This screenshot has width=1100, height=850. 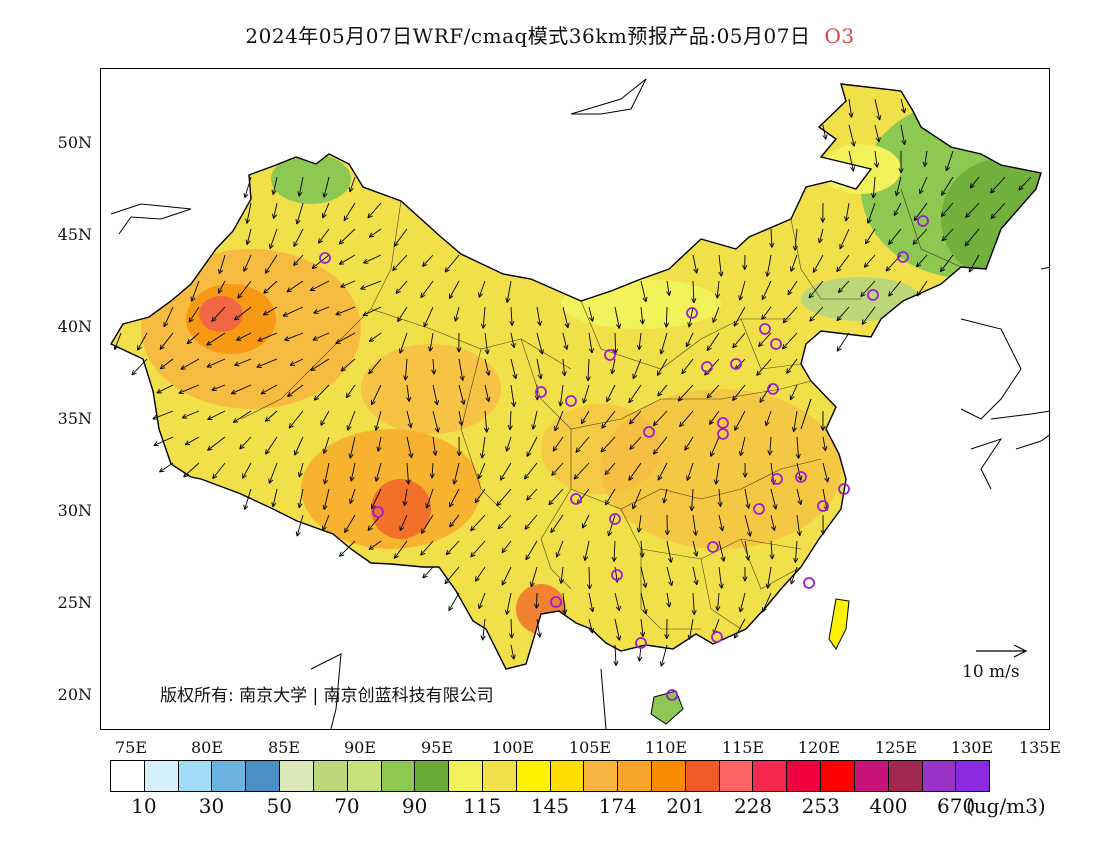 I want to click on lon-label-75e: 75E, so click(x=131, y=747).